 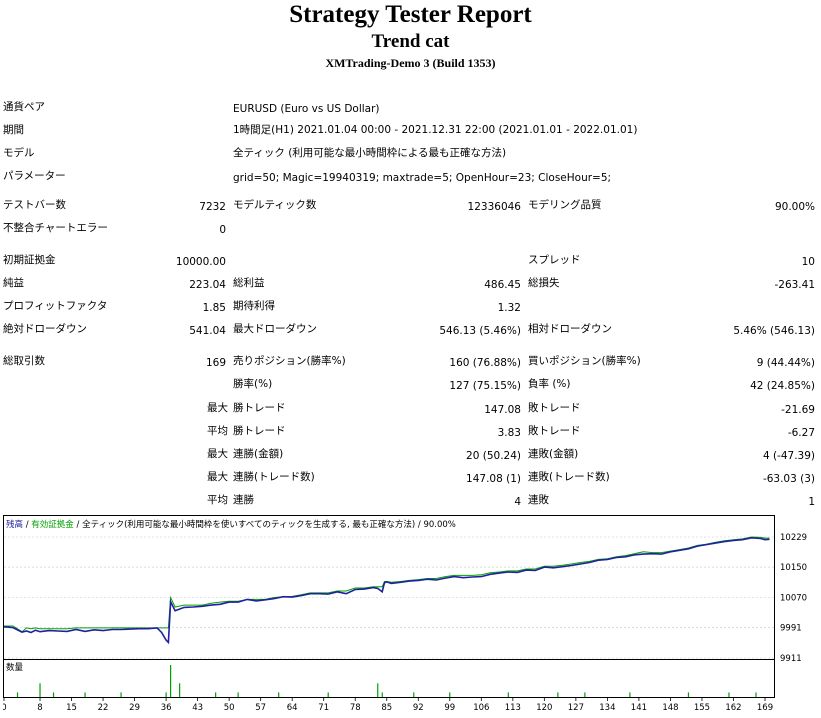 What do you see at coordinates (103, 708) in the screenshot?
I see `x-tick-label: 22` at bounding box center [103, 708].